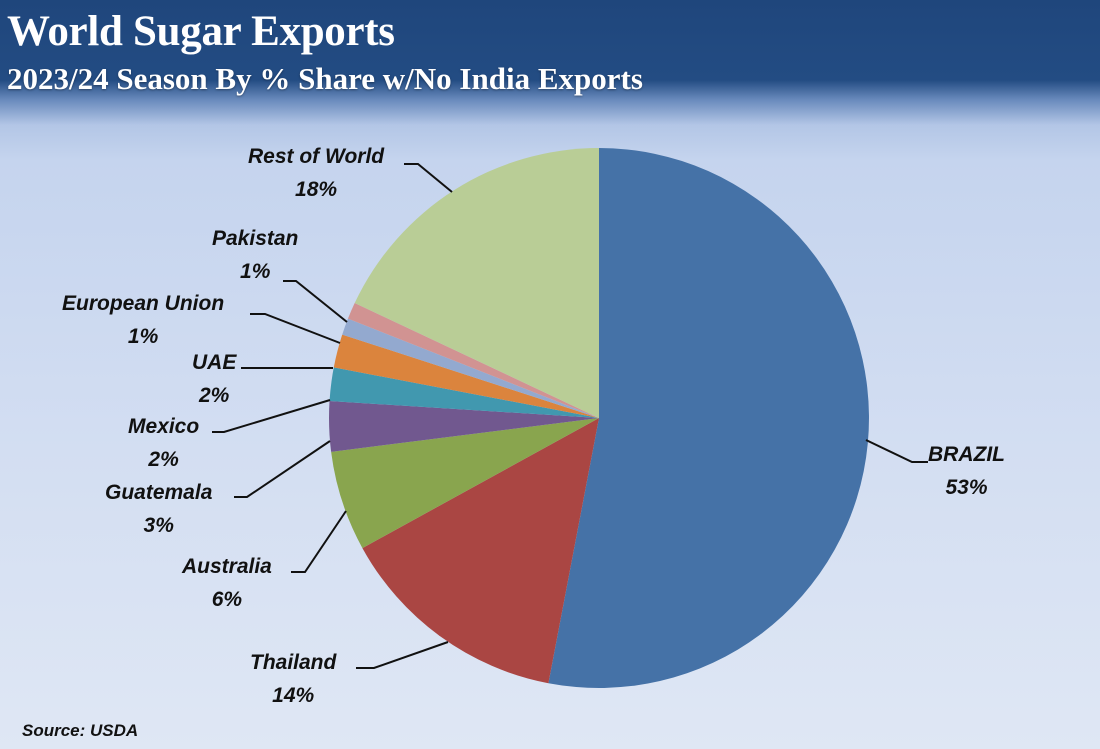 The height and width of the screenshot is (749, 1100). I want to click on chart-title: World Sugar Exports, so click(201, 31).